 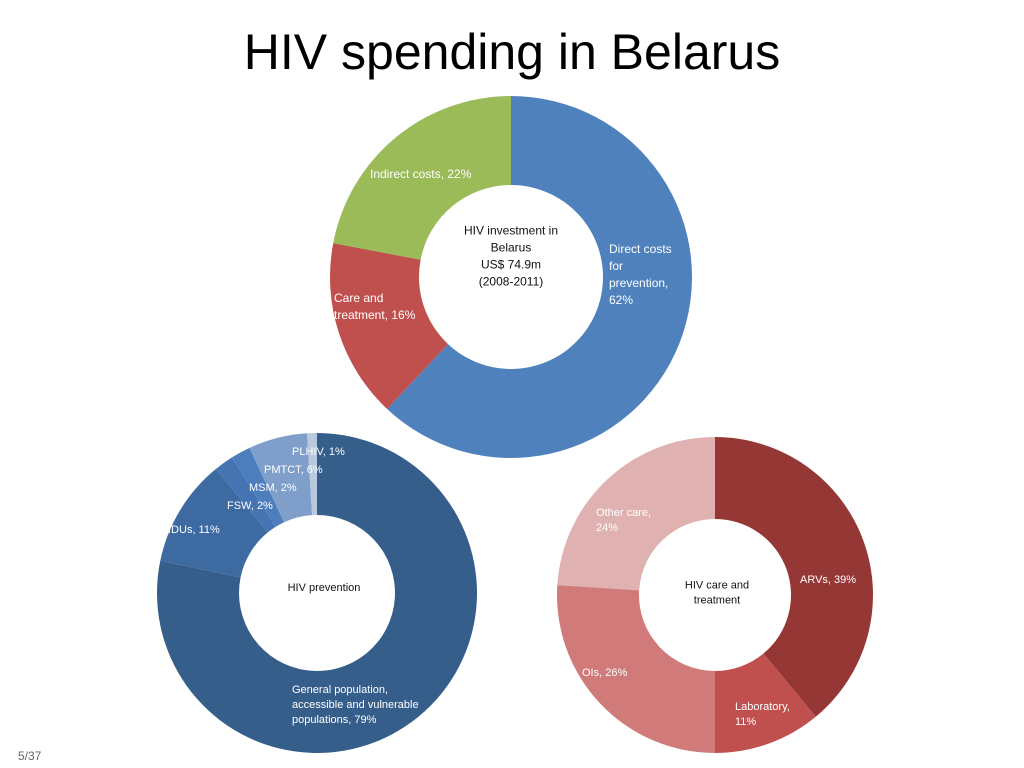 I want to click on data-label: MSM, 2%, so click(x=273, y=488).